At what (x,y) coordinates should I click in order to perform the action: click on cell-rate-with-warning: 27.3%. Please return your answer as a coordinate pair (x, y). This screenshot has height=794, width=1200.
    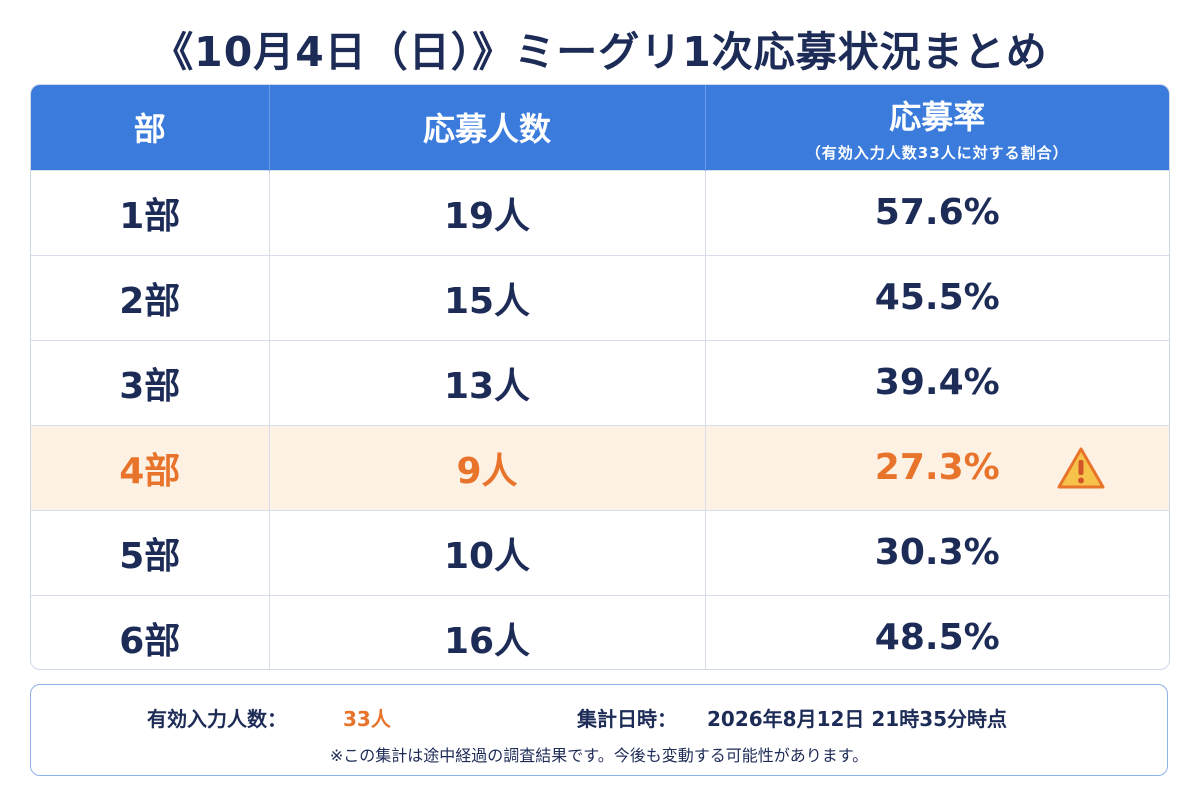
    Looking at the image, I should click on (937, 467).